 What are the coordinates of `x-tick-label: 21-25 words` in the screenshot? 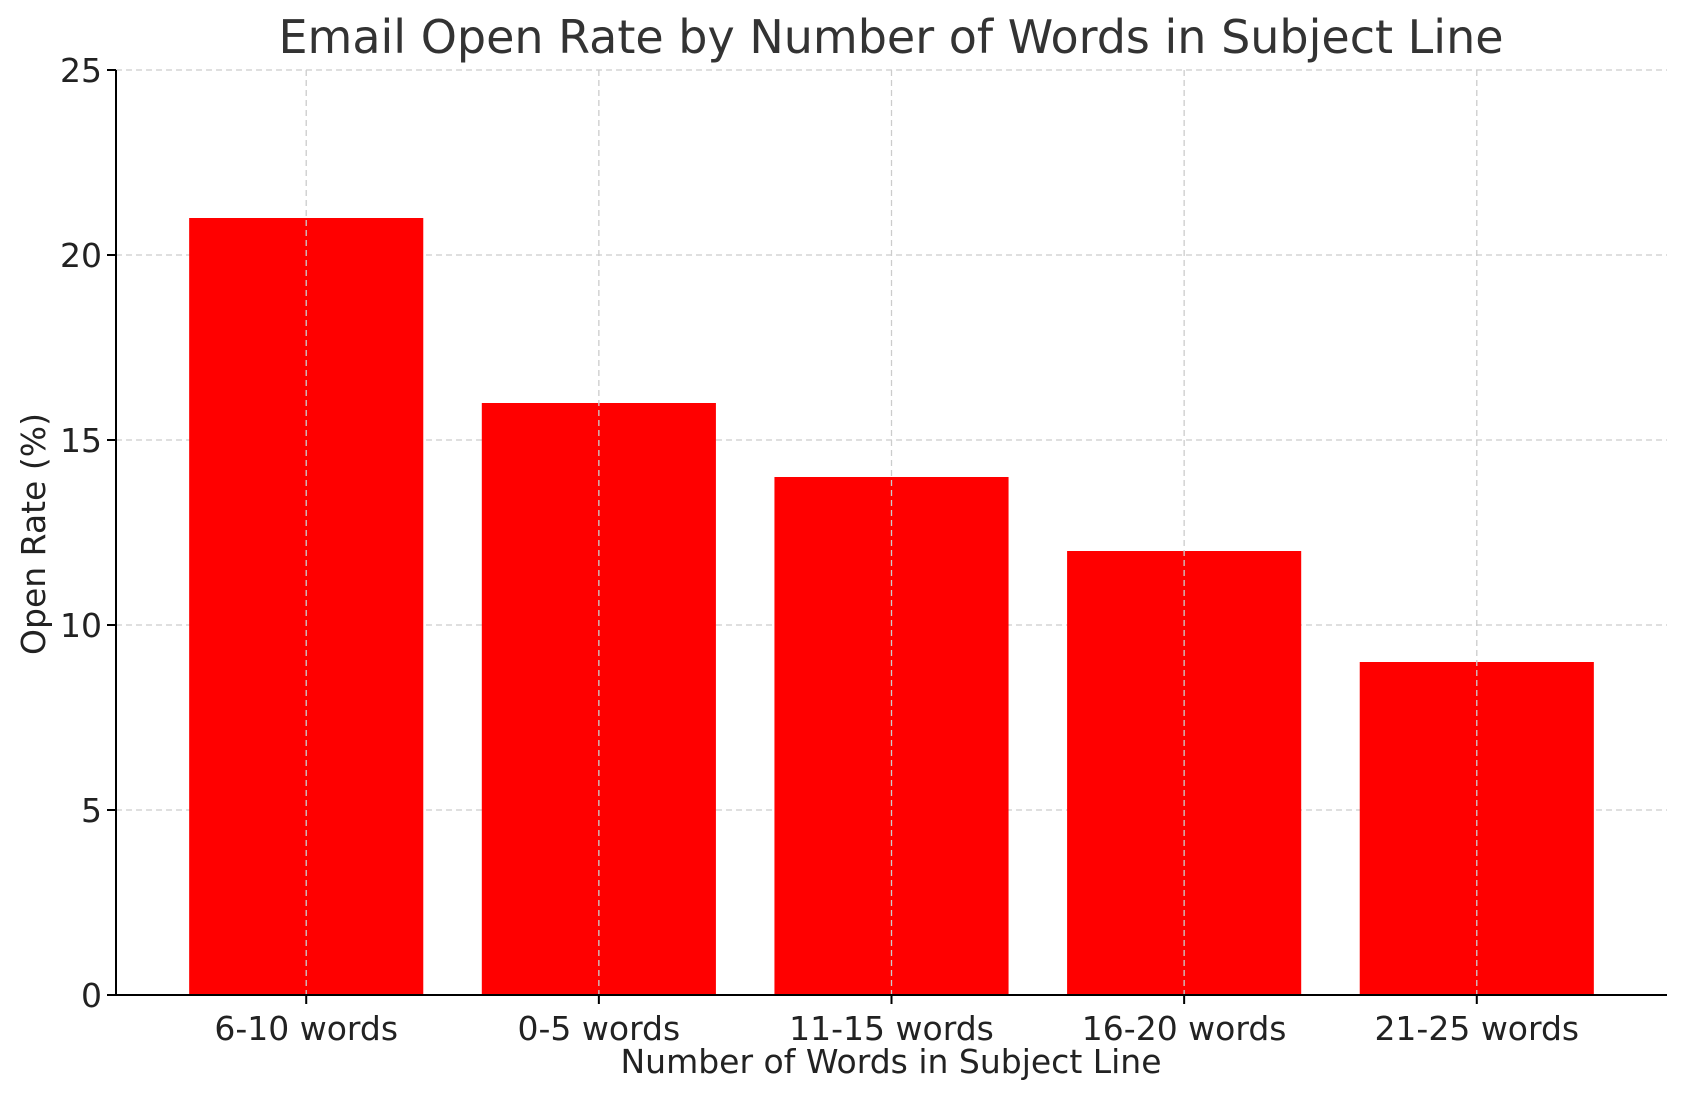 It's located at (1476, 1028).